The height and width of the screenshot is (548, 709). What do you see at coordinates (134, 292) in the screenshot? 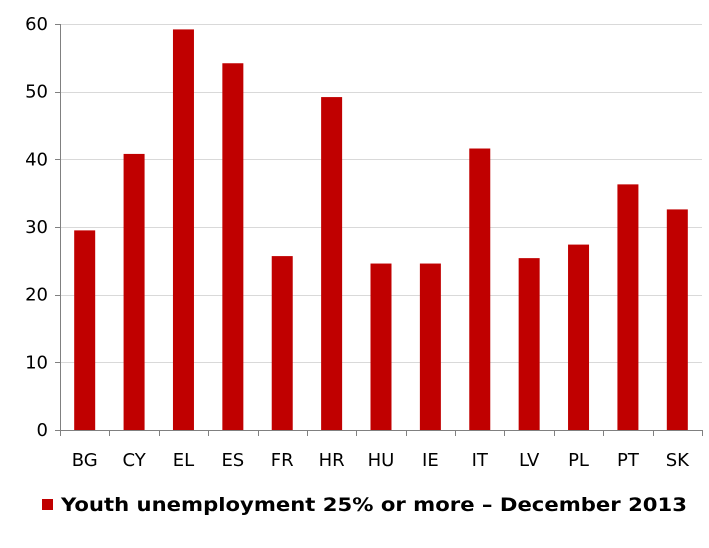
I see `bar-cy` at bounding box center [134, 292].